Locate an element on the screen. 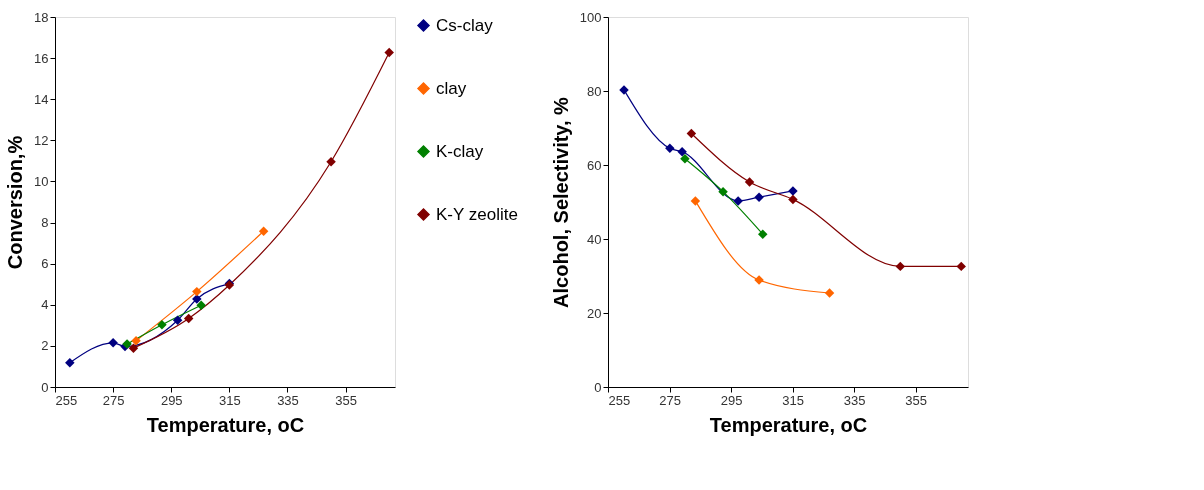 The height and width of the screenshot is (490, 1204). y-tick-label: 6 is located at coordinates (45, 264).